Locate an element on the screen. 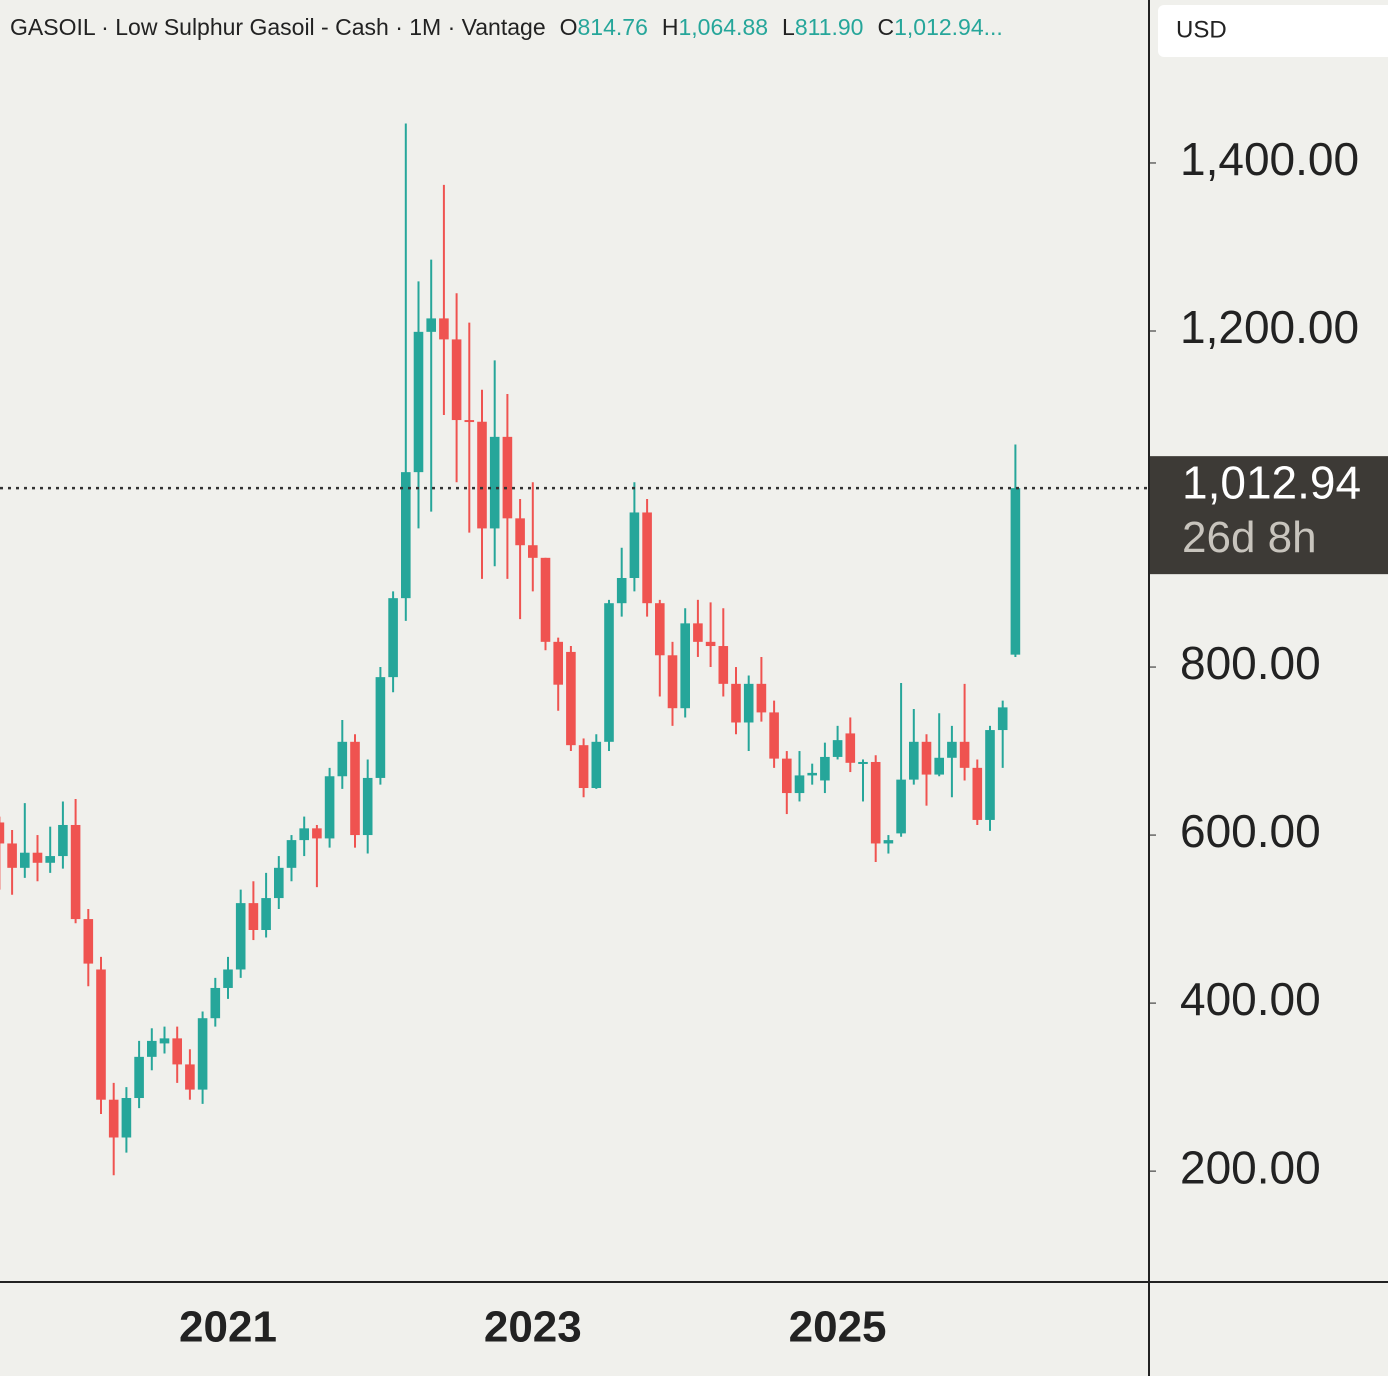 Image resolution: width=1388 pixels, height=1376 pixels. x-tick-label: 2023 is located at coordinates (533, 1327).